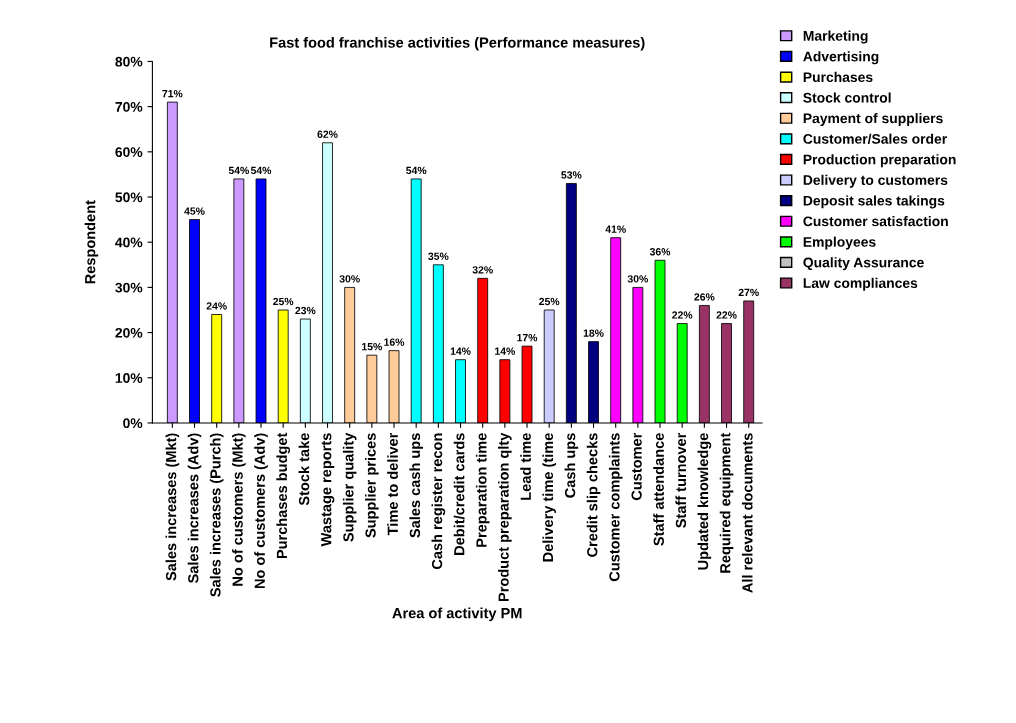  Describe the element at coordinates (457, 44) in the screenshot. I see `chart-title: Fast food franchise activities (Performance measures)` at that location.